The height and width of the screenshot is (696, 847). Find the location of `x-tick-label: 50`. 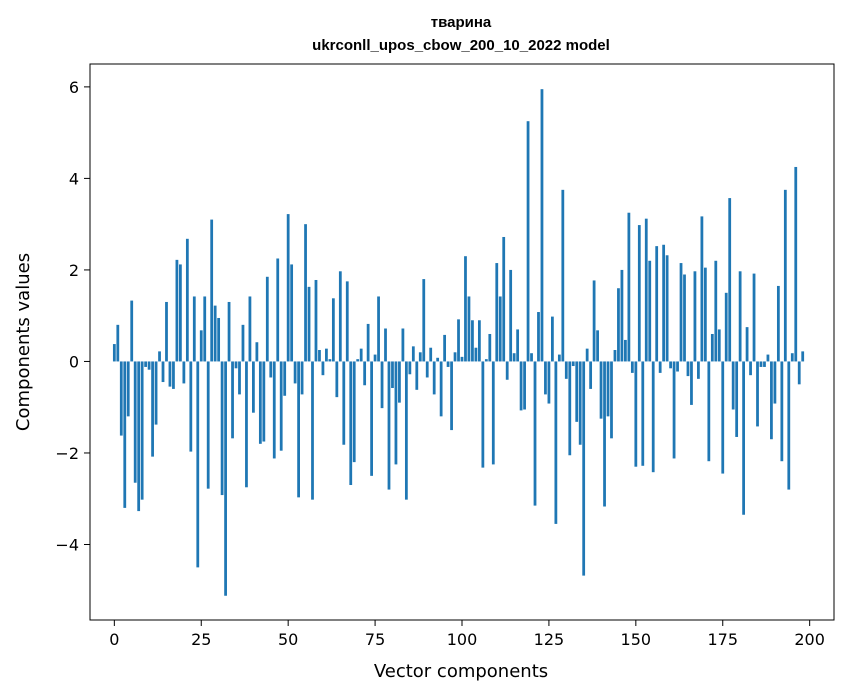

x-tick-label: 50 is located at coordinates (288, 639).